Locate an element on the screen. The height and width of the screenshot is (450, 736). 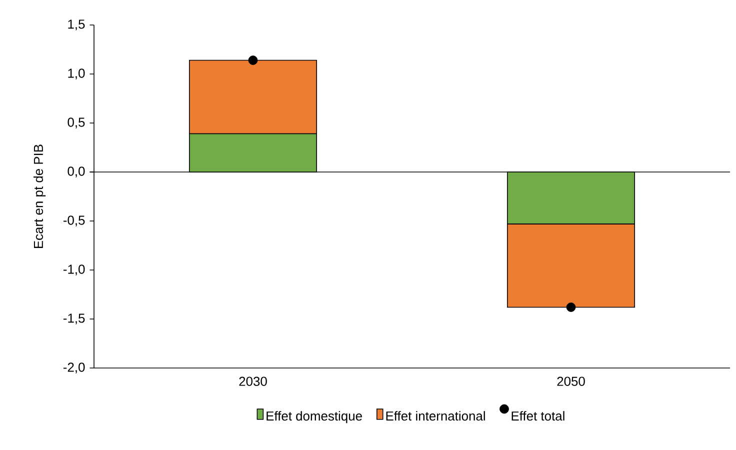
legend-label: Effet international is located at coordinates (435, 416).